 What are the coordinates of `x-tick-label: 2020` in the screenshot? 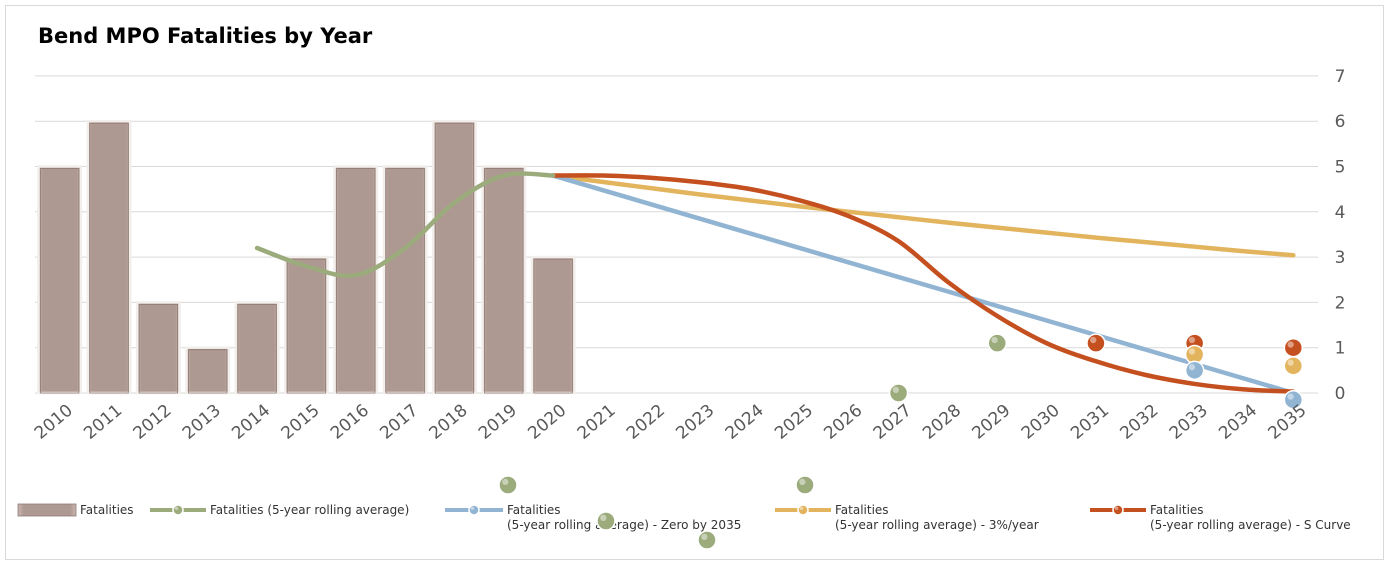 It's located at (547, 422).